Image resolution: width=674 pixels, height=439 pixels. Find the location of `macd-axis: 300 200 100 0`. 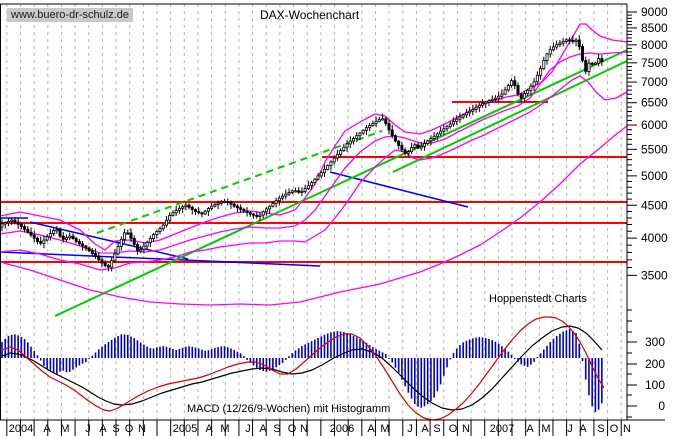

macd-axis: 300 200 100 0 is located at coordinates (646, 363).